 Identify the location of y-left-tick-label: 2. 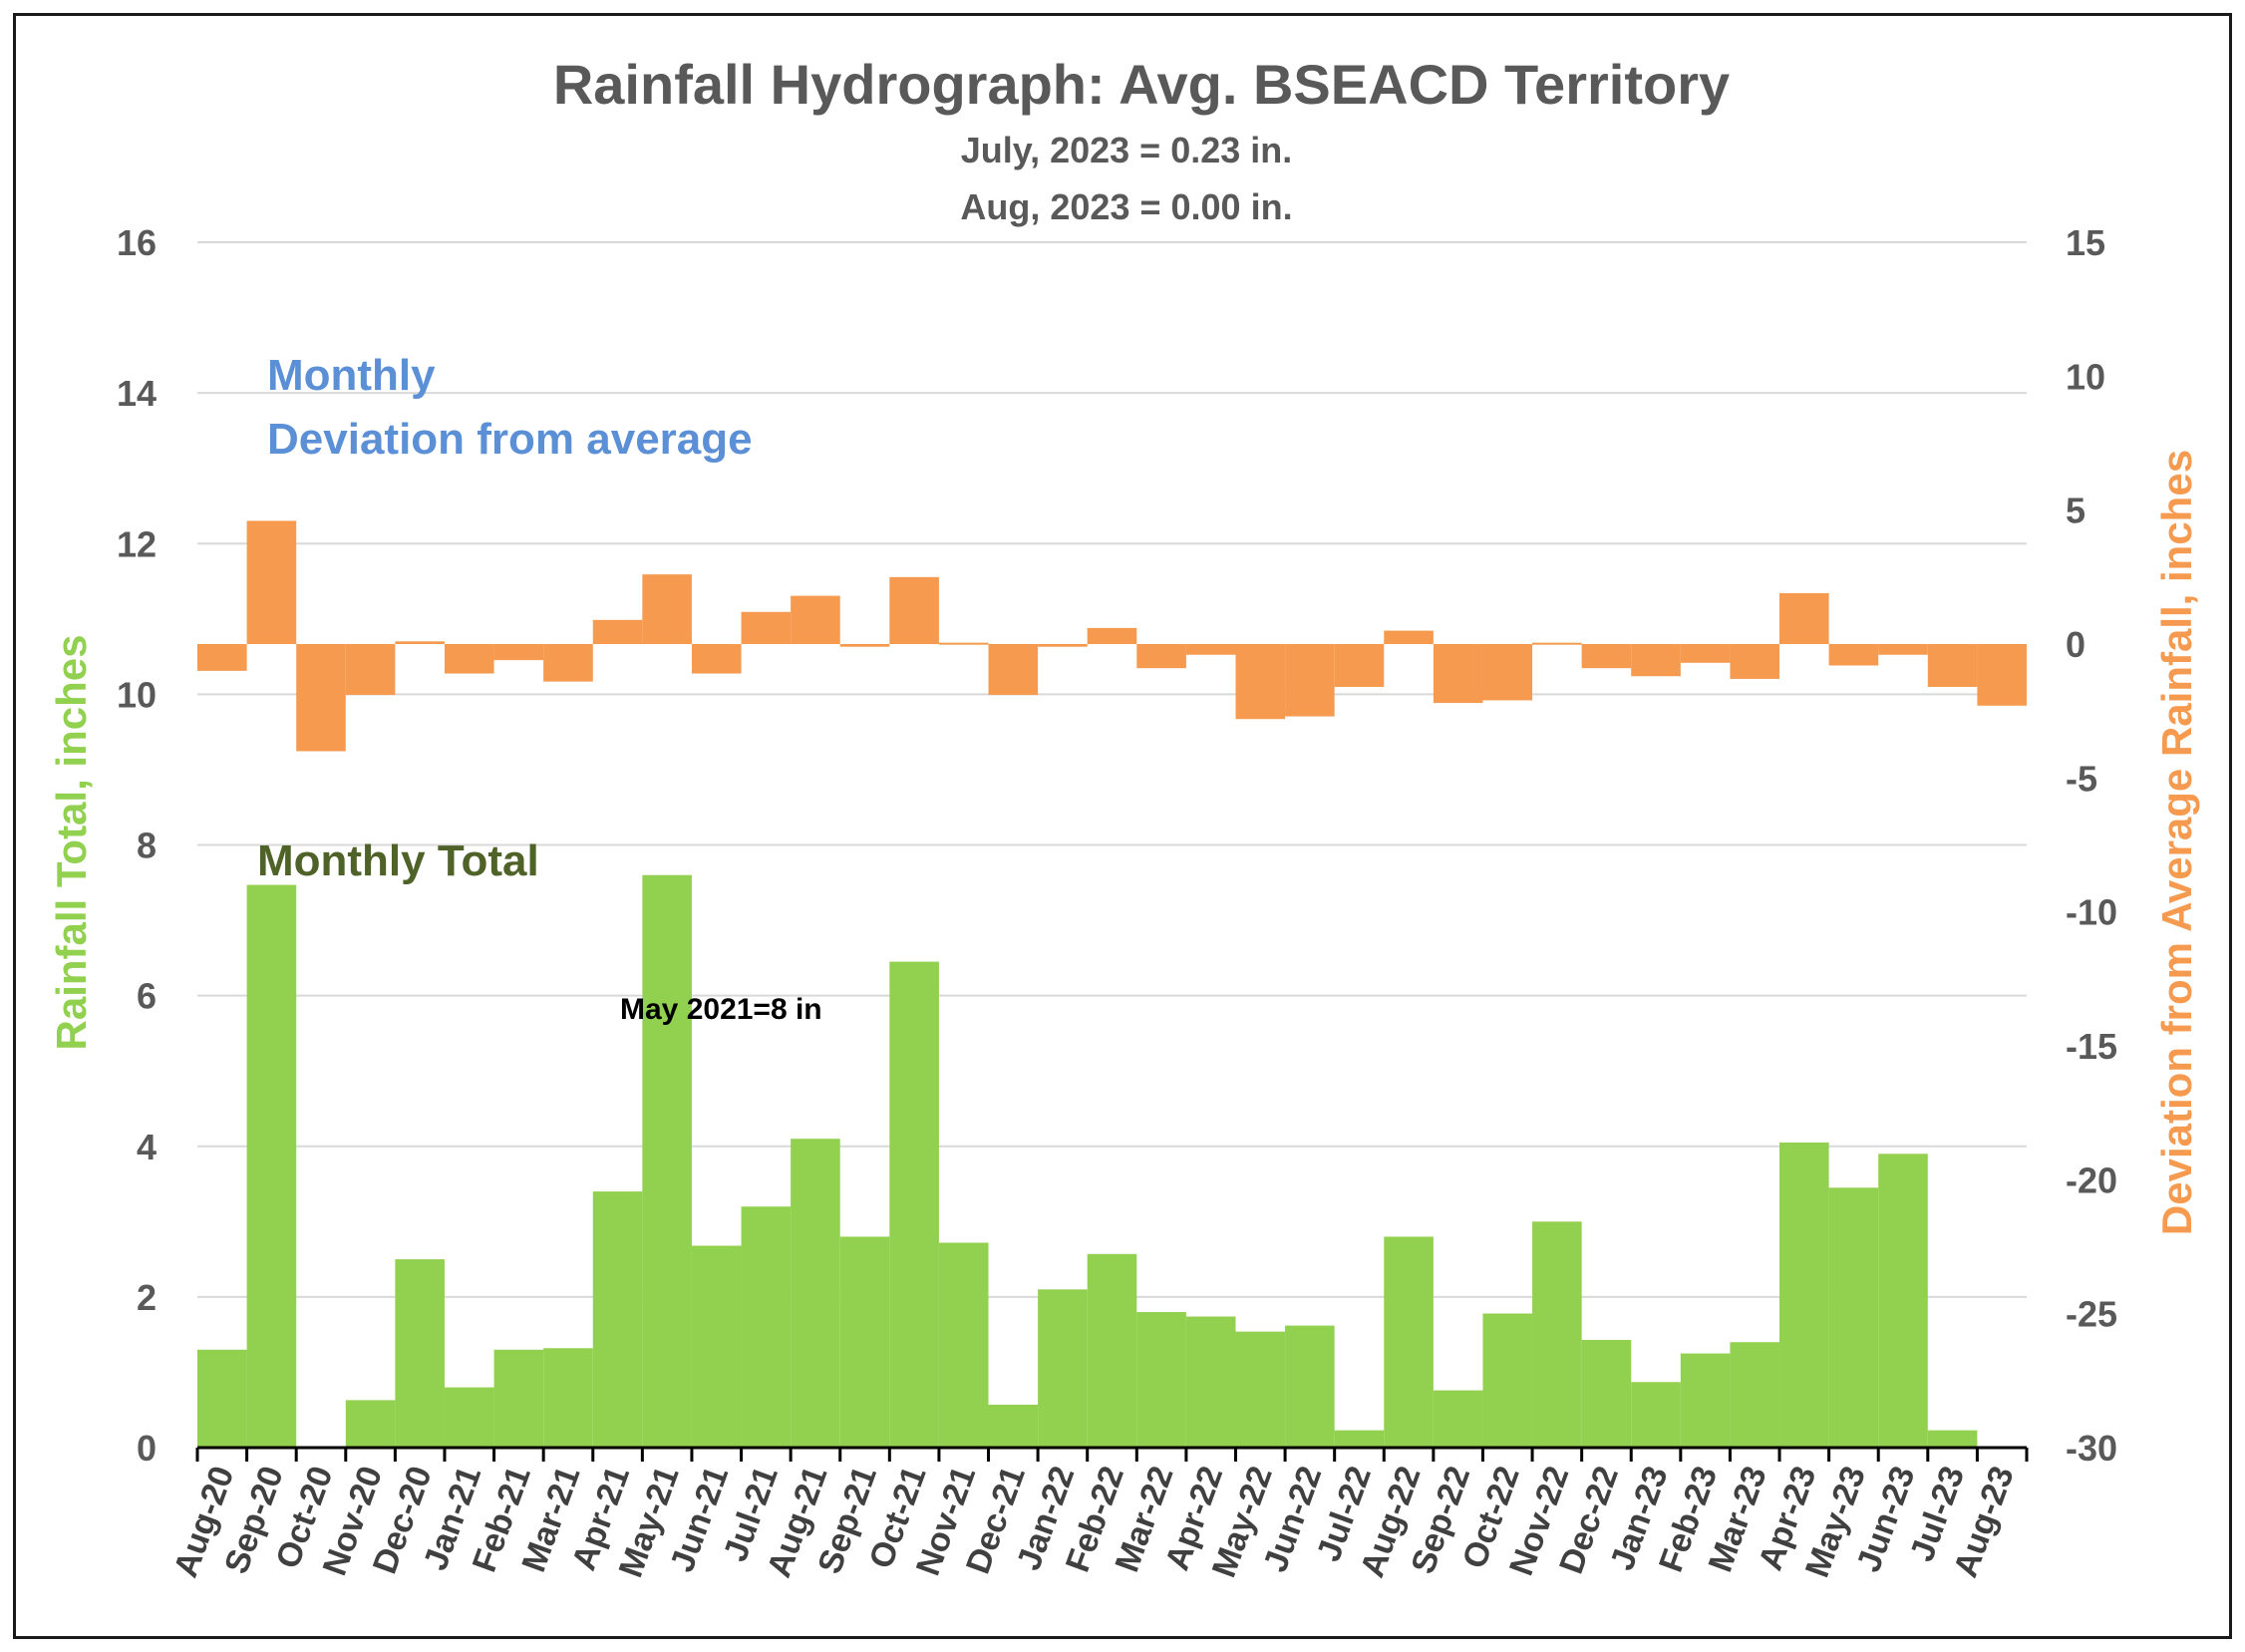
(147, 1298).